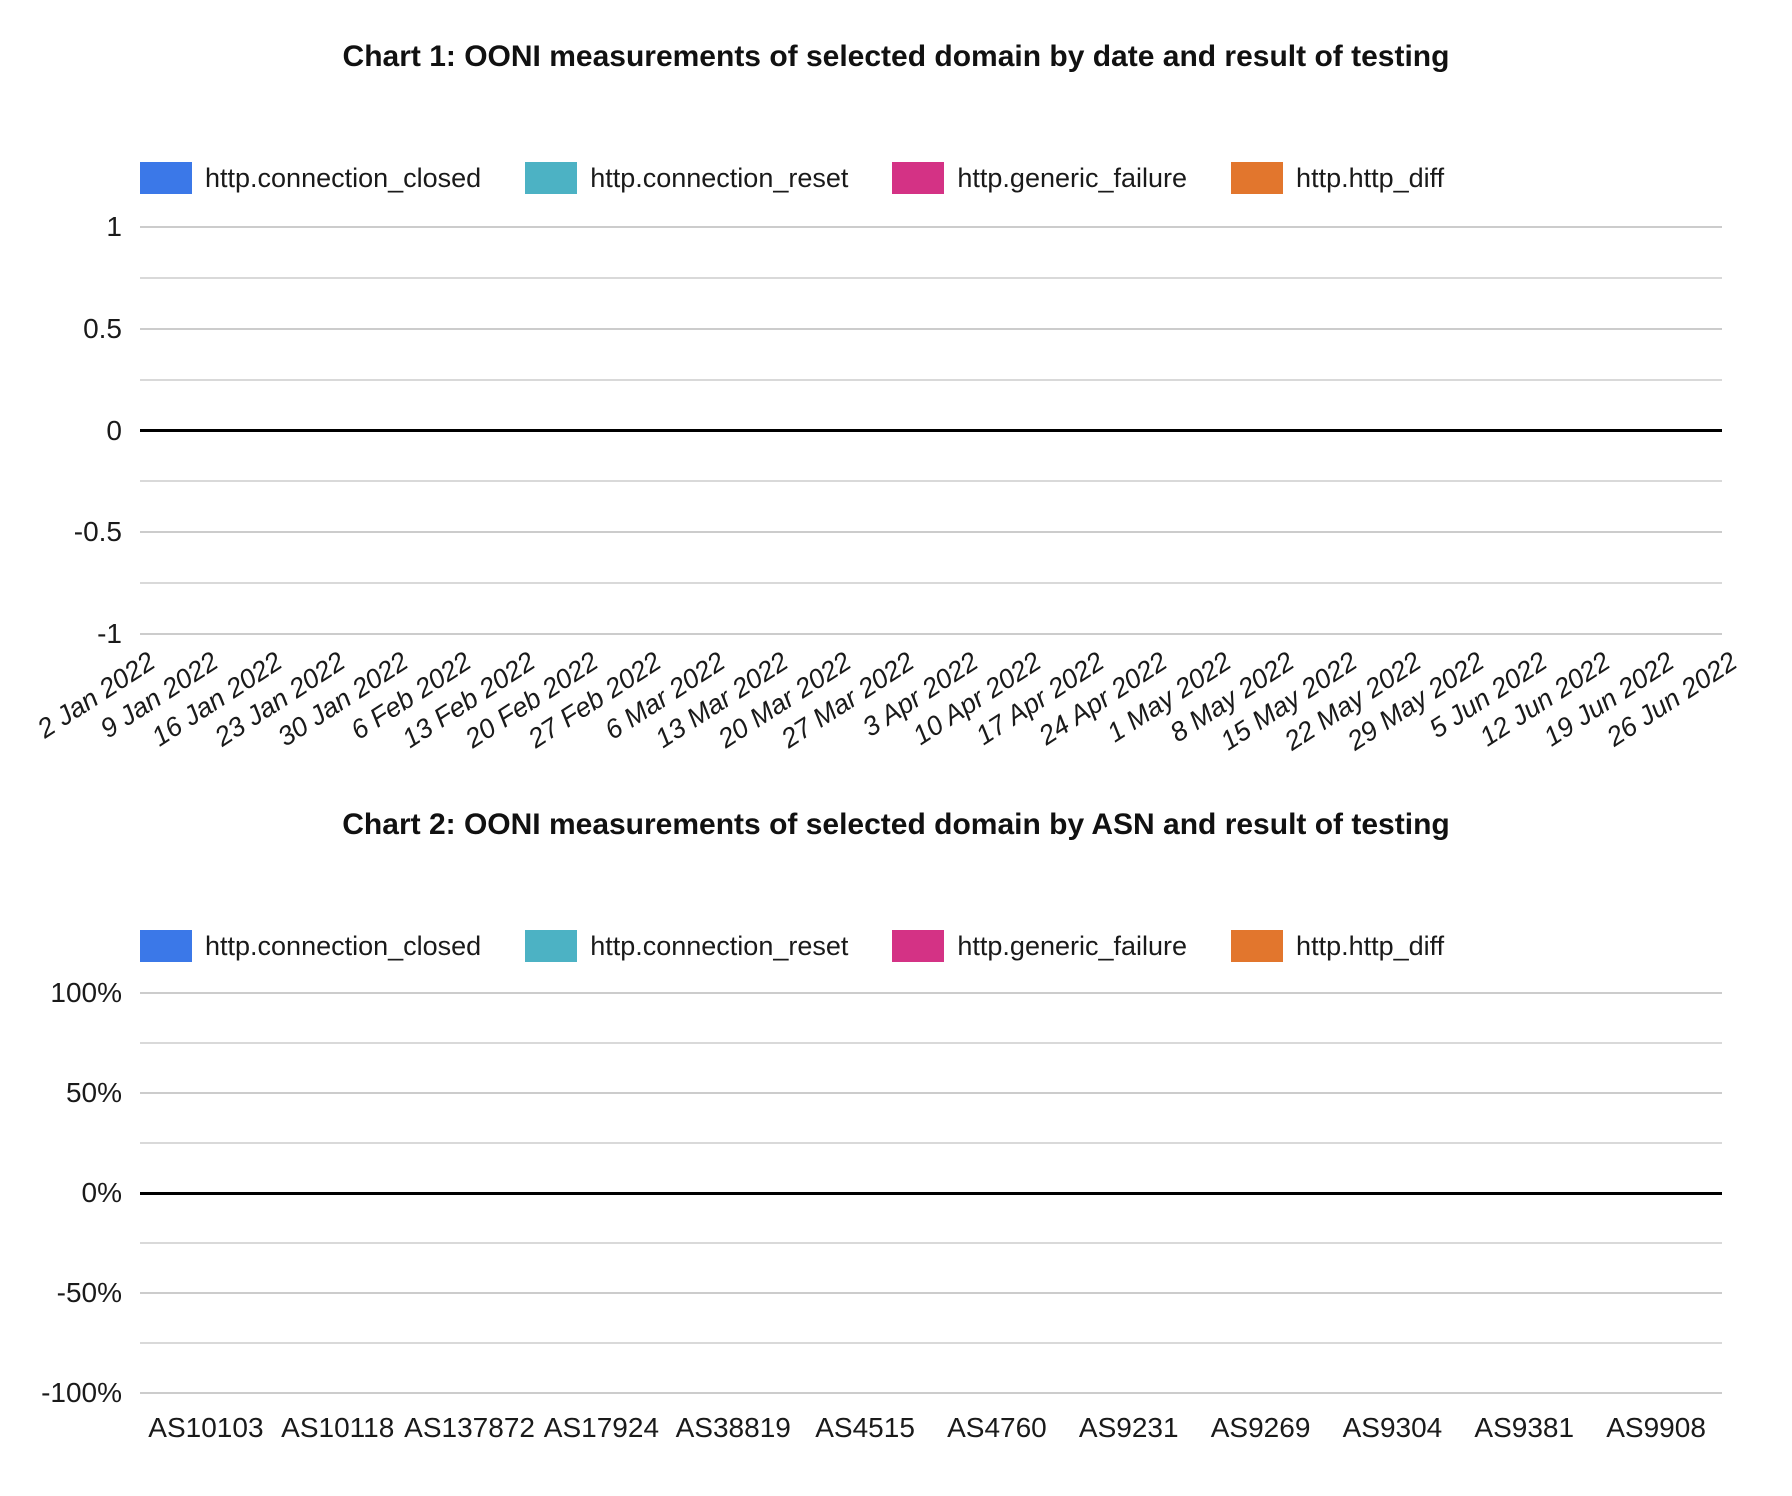  What do you see at coordinates (338, 1427) in the screenshot?
I see `x-tick-label: AS10118` at bounding box center [338, 1427].